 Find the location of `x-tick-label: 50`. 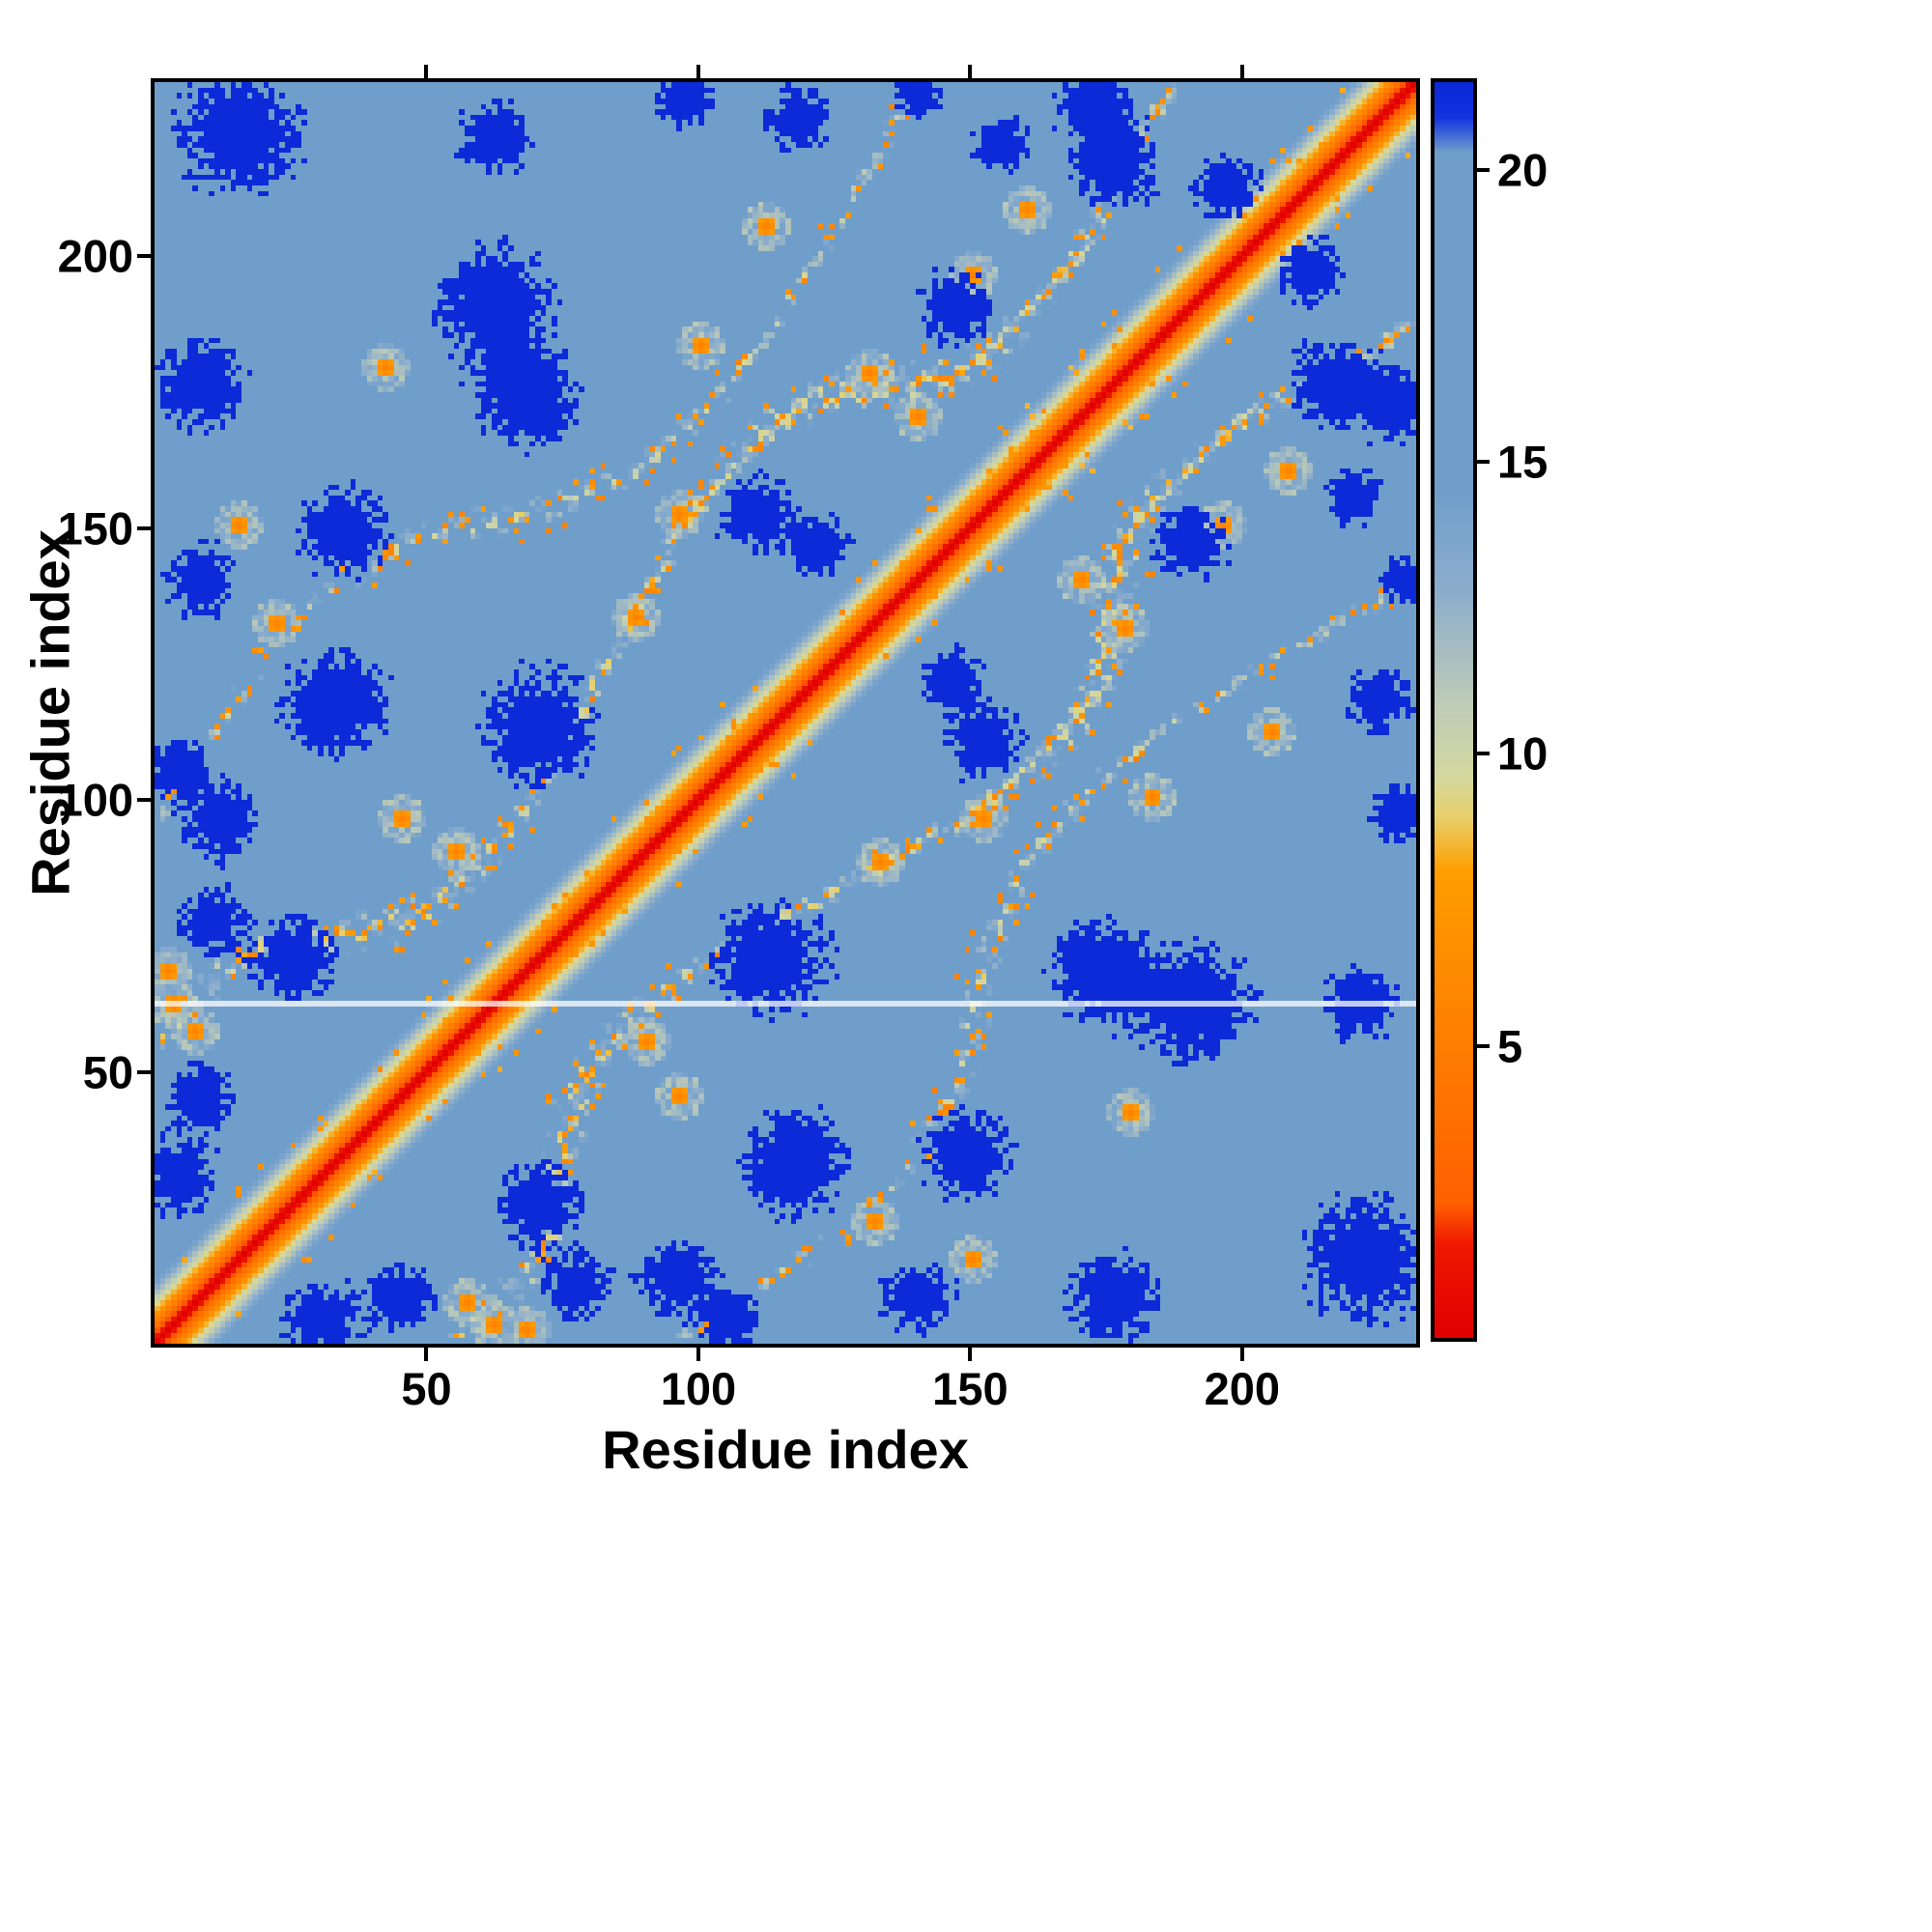

x-tick-label: 50 is located at coordinates (426, 1388).